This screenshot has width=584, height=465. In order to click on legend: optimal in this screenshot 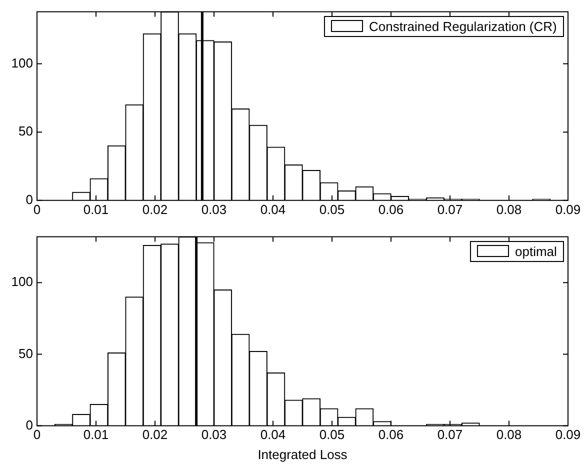, I will do `click(517, 251)`.